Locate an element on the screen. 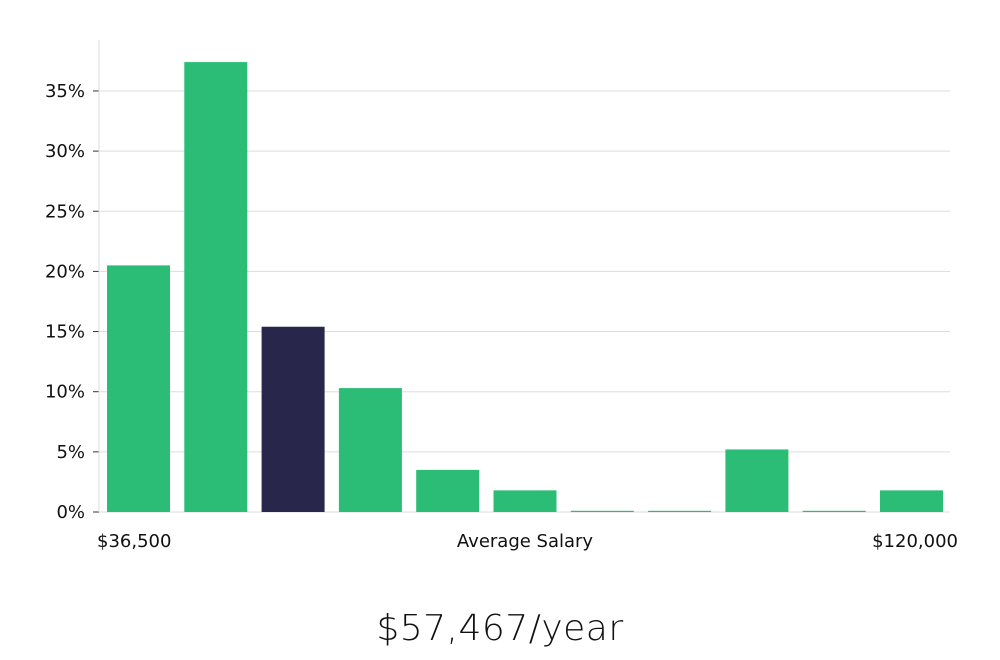 Image resolution: width=1000 pixels, height=660 pixels. x-axis-title: Average Salary is located at coordinates (525, 541).